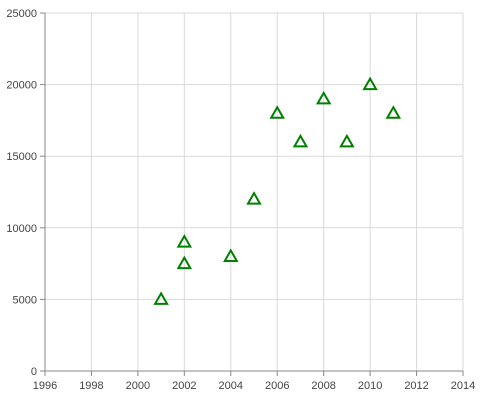  I want to click on x-tick-label: 2002, so click(184, 386).